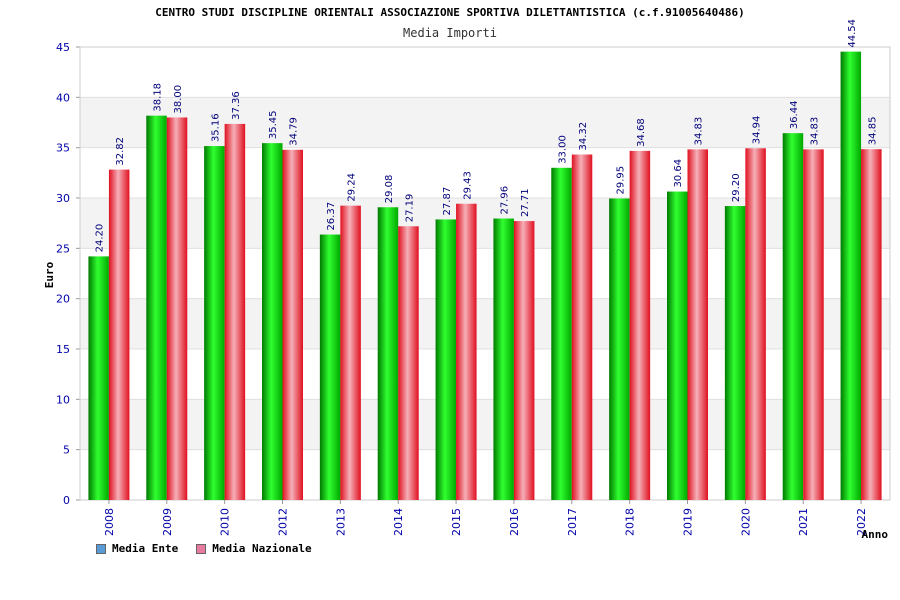 The width and height of the screenshot is (900, 600). Describe the element at coordinates (398, 522) in the screenshot. I see `x-tick-label: 2014` at that location.